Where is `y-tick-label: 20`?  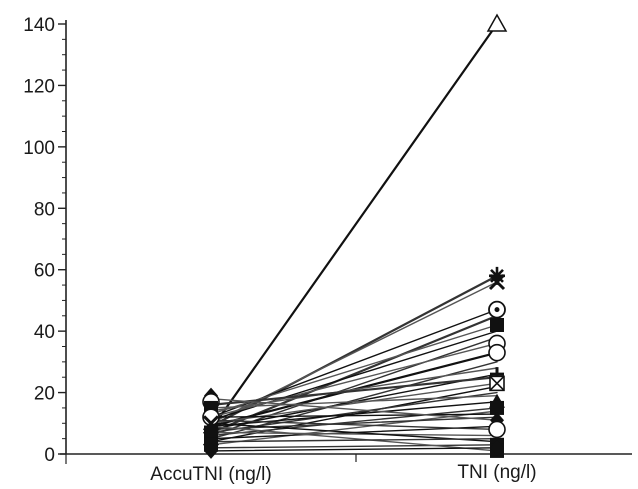
y-tick-label: 20 is located at coordinates (44, 394).